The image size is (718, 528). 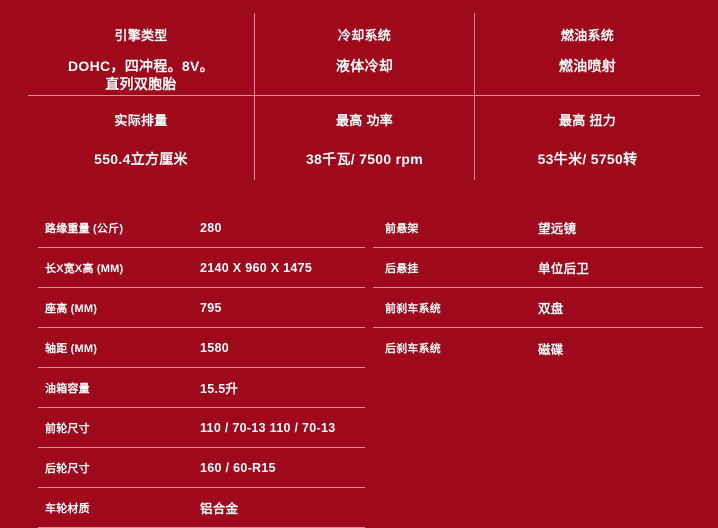 What do you see at coordinates (211, 227) in the screenshot?
I see `curb-weight-value: 280` at bounding box center [211, 227].